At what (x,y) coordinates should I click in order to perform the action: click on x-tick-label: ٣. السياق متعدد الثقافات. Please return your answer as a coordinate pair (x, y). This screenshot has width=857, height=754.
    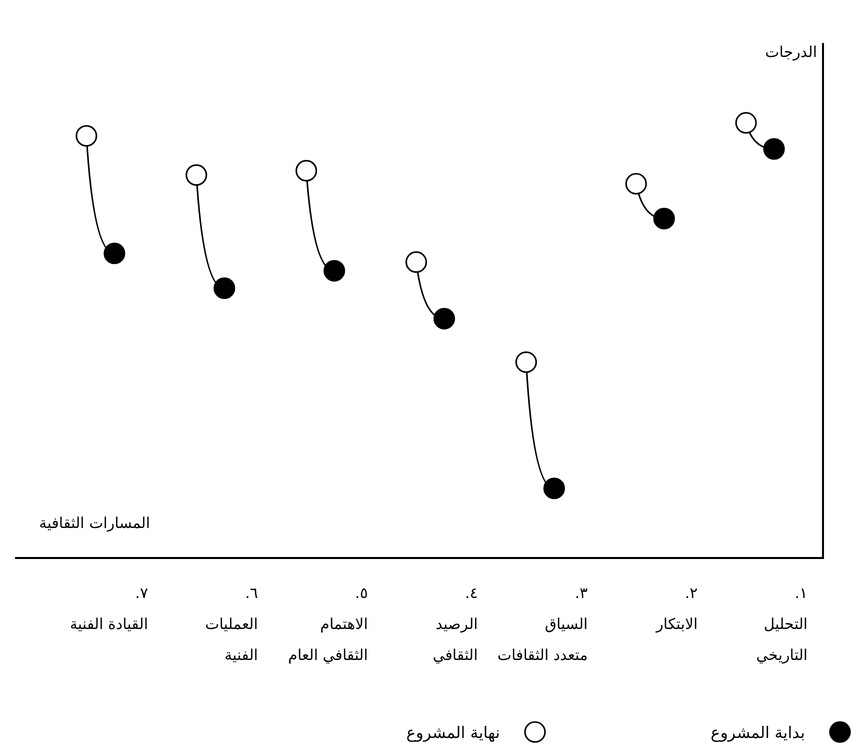
    Looking at the image, I should click on (542, 624).